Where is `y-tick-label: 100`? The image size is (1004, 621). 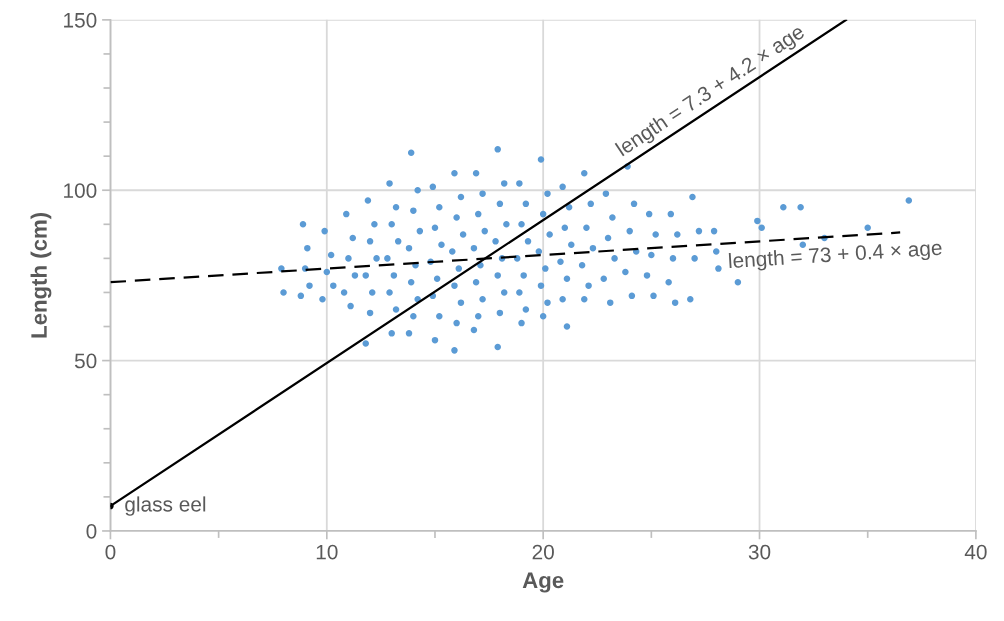
y-tick-label: 100 is located at coordinates (80, 190).